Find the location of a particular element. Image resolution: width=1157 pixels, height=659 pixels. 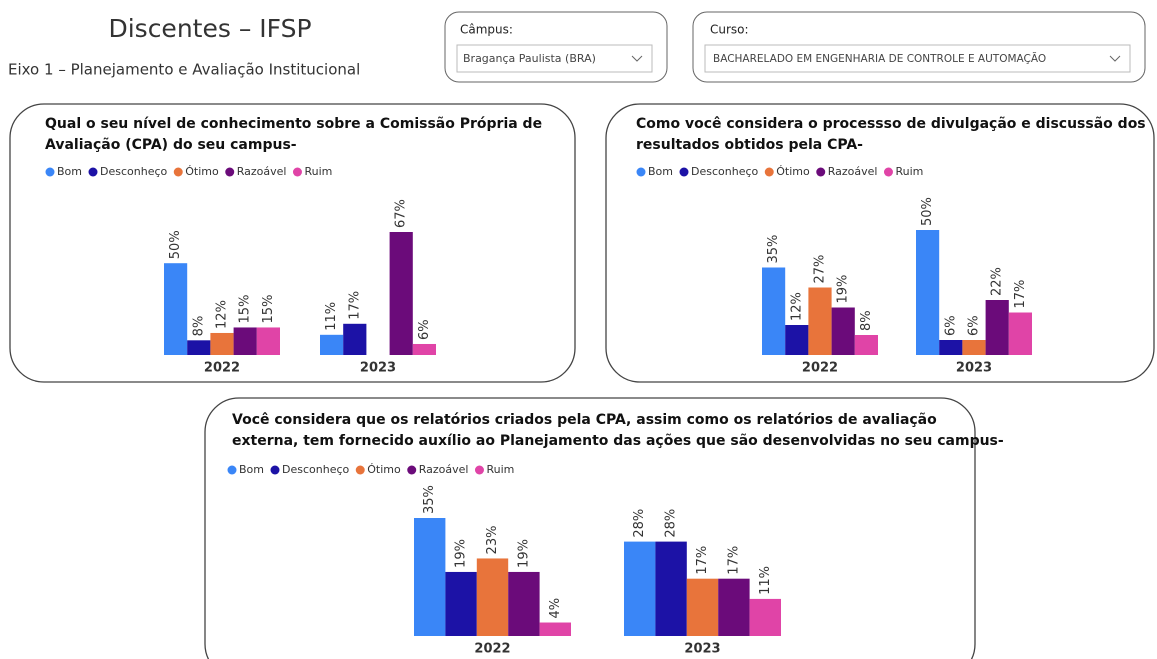

campus-dropdown is located at coordinates (554, 58).